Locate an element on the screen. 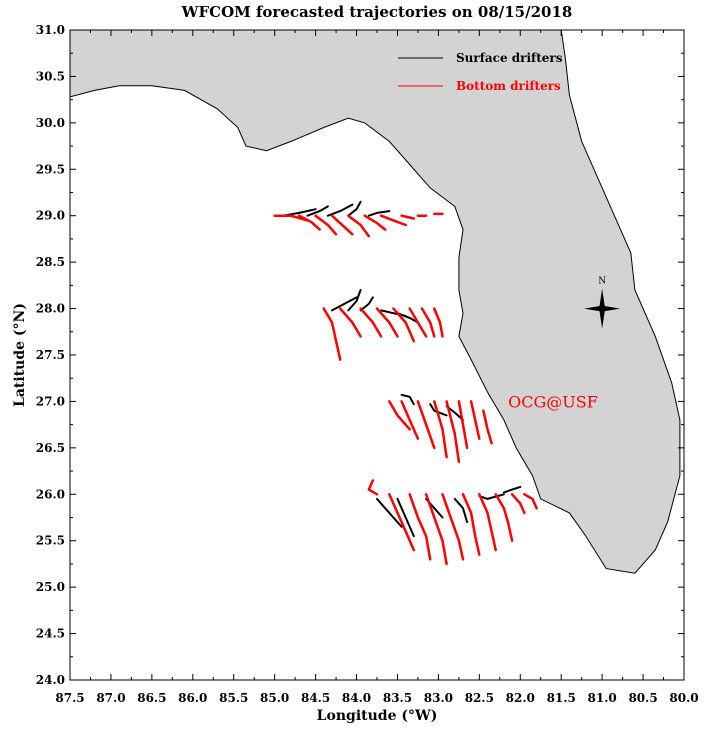 Image resolution: width=713 pixels, height=756 pixels. y-tick-label: 29.5 is located at coordinates (50, 169).